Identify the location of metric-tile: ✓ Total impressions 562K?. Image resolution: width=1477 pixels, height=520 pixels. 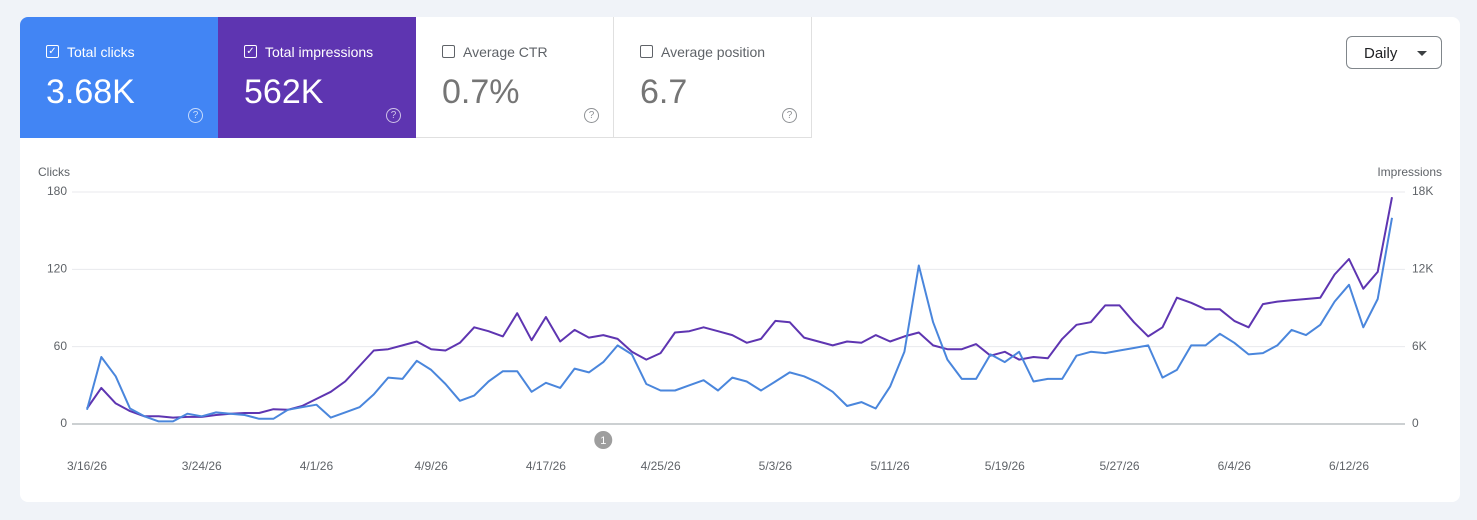
(317, 77).